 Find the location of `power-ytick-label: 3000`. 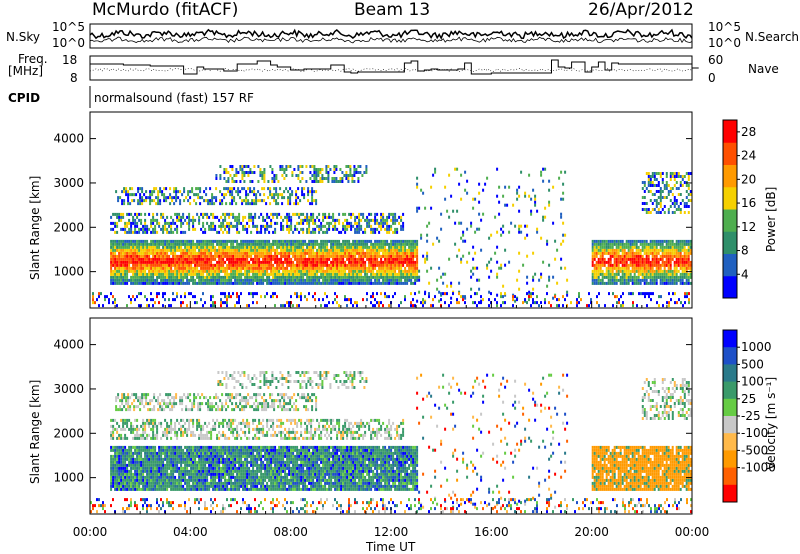

power-ytick-label: 3000 is located at coordinates (68, 183).